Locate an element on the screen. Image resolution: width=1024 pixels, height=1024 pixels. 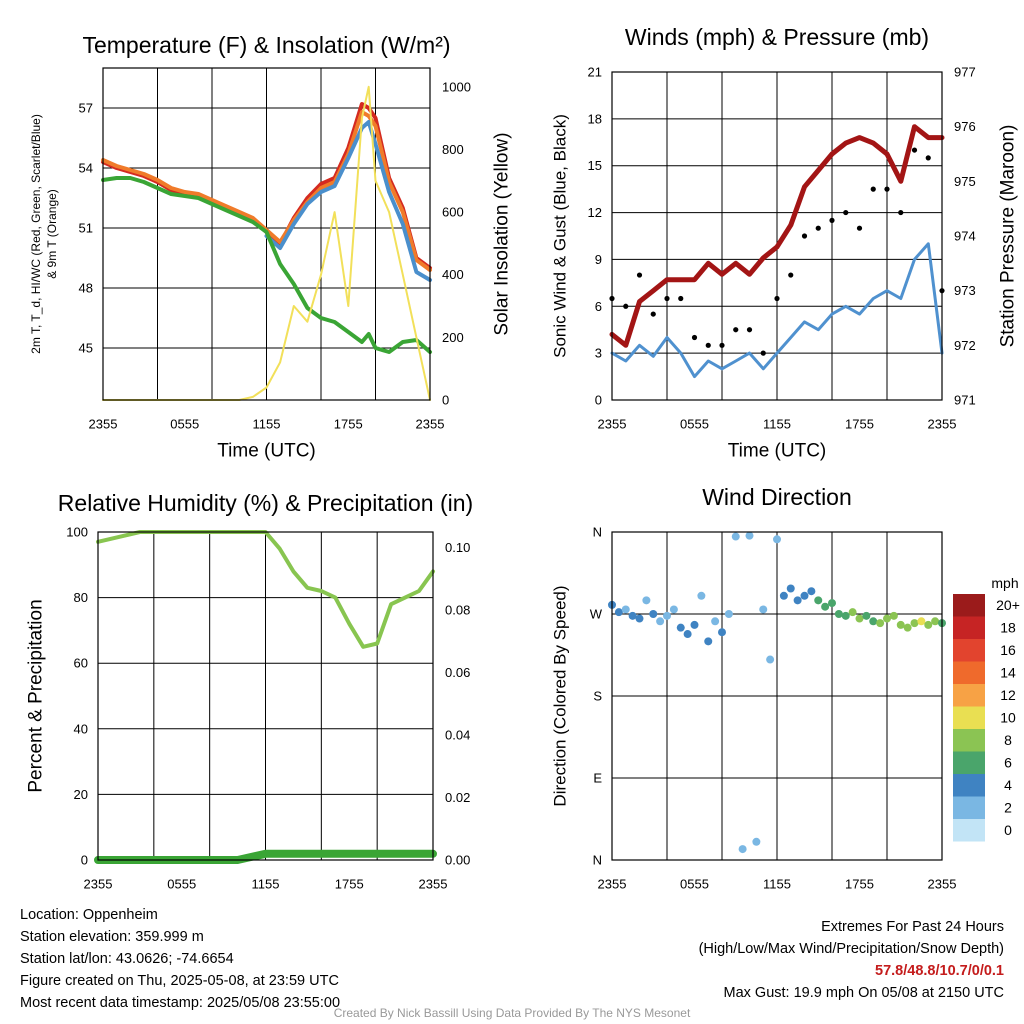
y2-tick-label: 1000 is located at coordinates (456, 86).